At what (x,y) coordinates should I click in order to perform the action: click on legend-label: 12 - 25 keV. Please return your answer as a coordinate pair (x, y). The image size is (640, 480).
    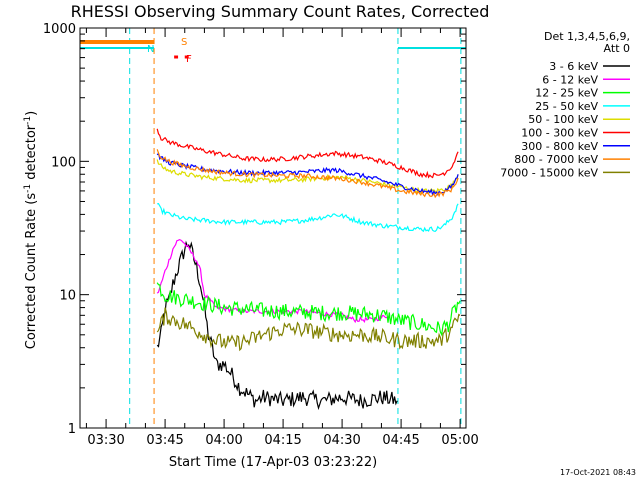
    Looking at the image, I should click on (566, 93).